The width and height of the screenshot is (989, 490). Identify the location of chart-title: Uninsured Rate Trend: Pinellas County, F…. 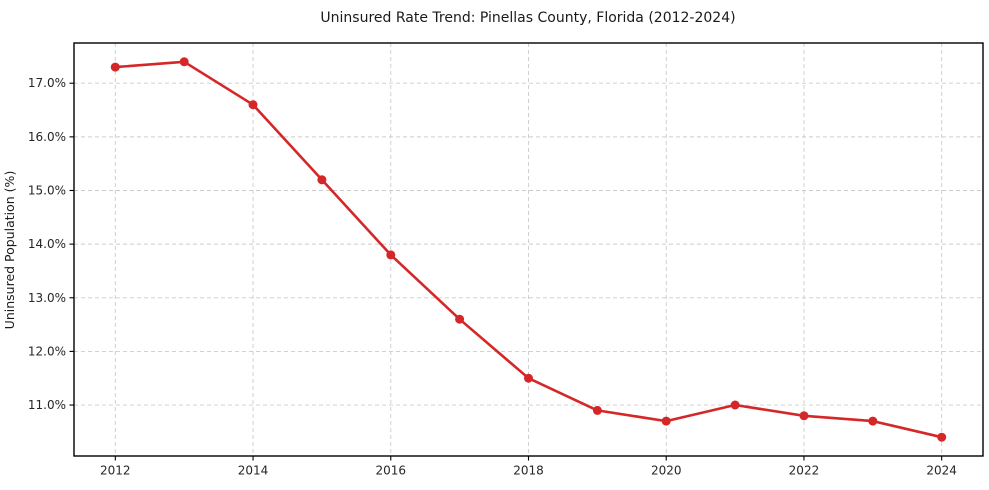
(527, 18).